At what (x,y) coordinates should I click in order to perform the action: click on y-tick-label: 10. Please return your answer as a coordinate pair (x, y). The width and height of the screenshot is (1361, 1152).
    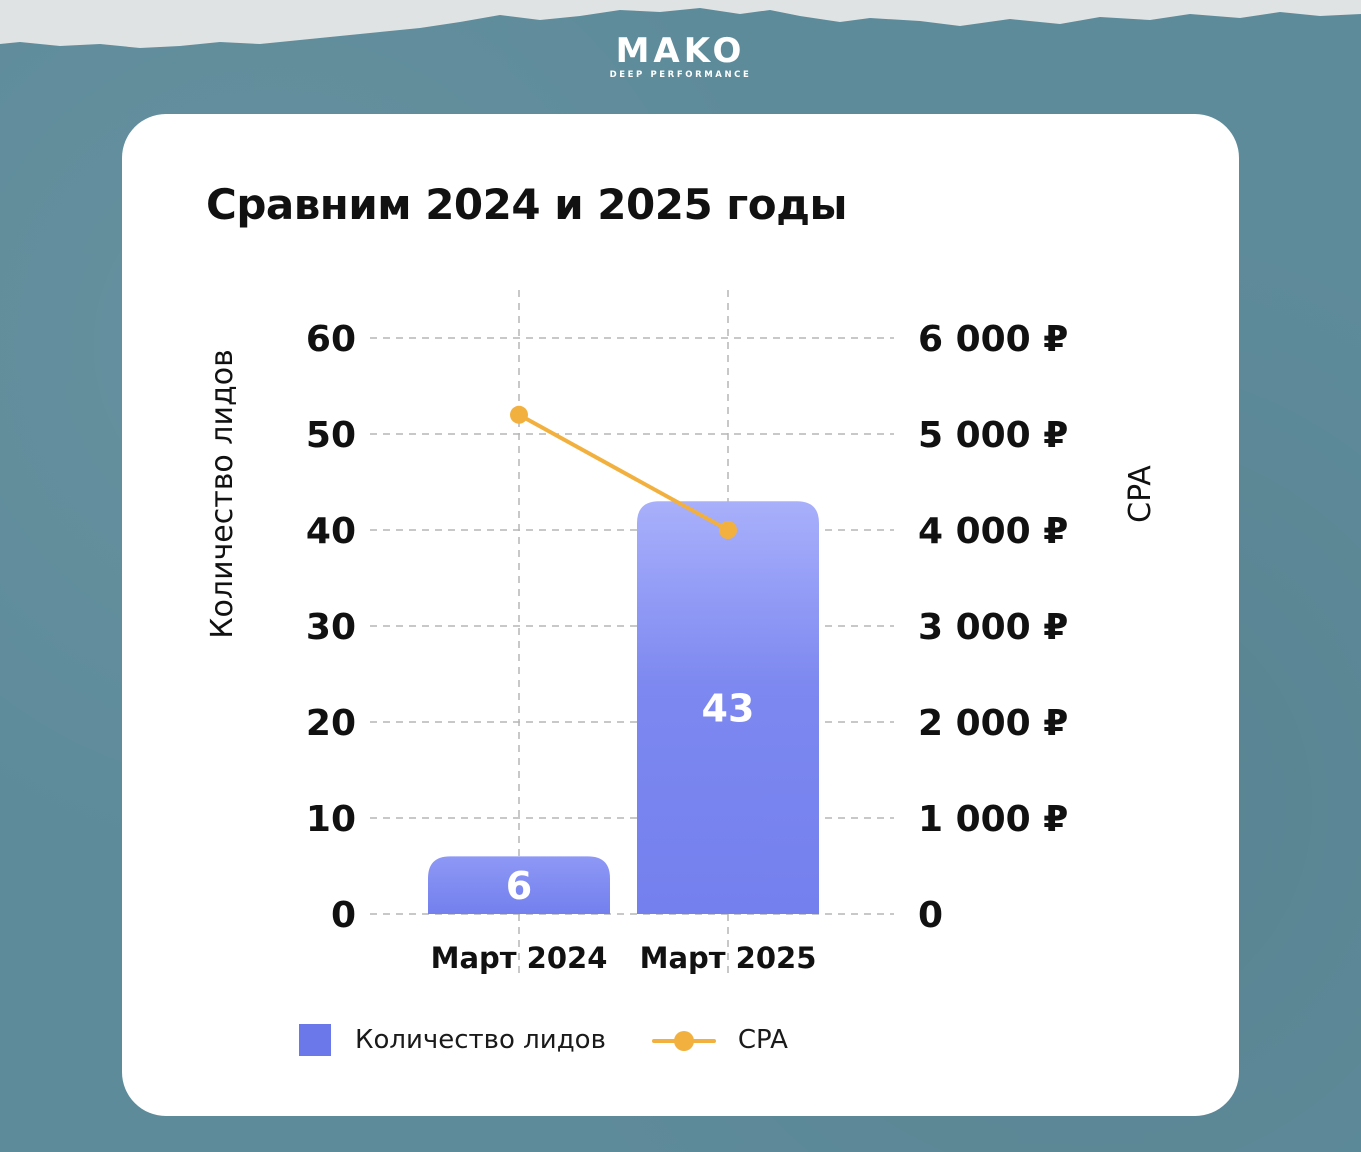
    Looking at the image, I should click on (331, 819).